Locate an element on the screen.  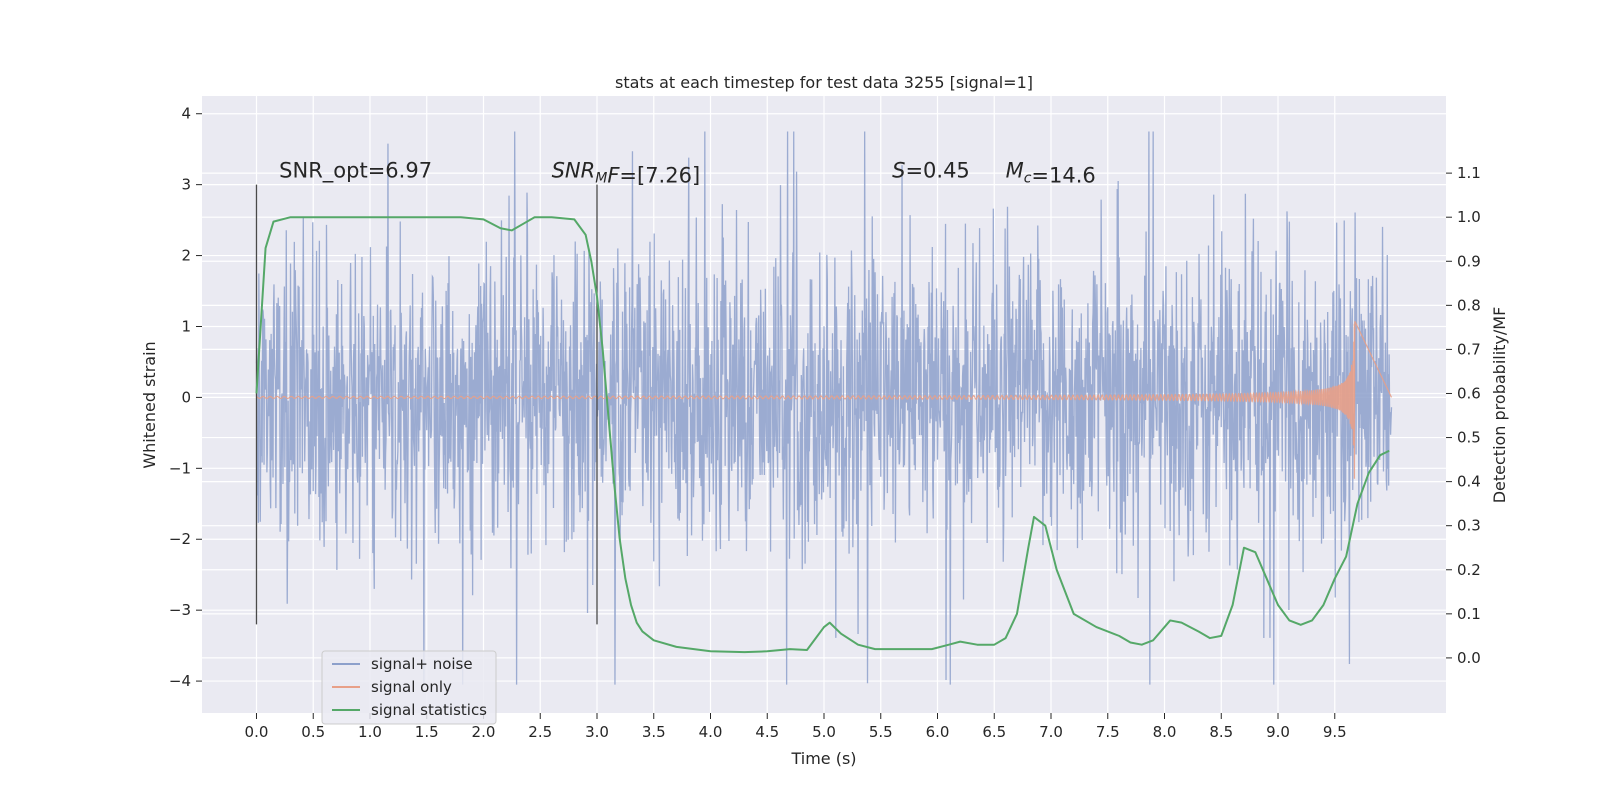
legend-label: signal only is located at coordinates (411, 687).